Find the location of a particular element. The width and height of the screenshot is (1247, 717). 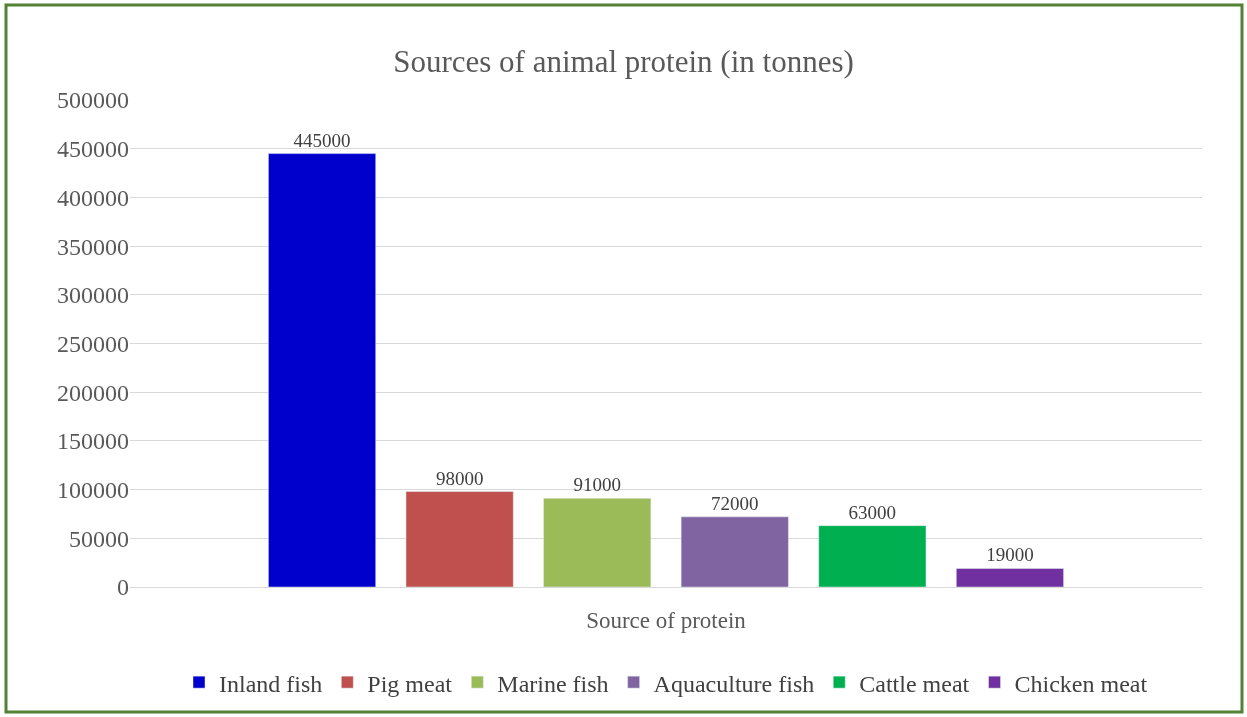

y-tick-label: 250000 is located at coordinates (93, 343).